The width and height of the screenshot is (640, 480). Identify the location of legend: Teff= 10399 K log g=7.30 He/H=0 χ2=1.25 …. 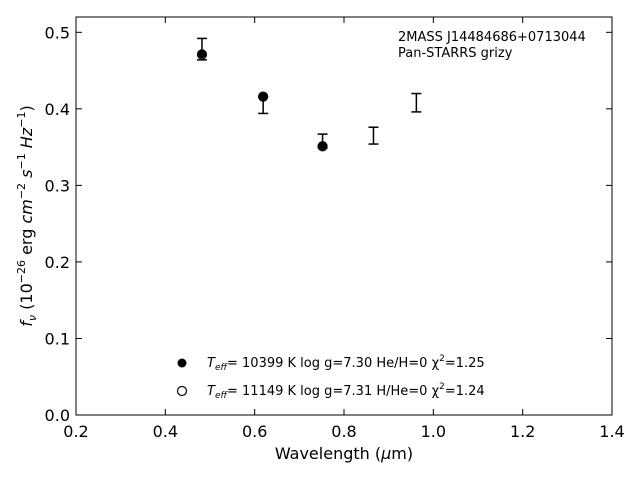
(330, 377).